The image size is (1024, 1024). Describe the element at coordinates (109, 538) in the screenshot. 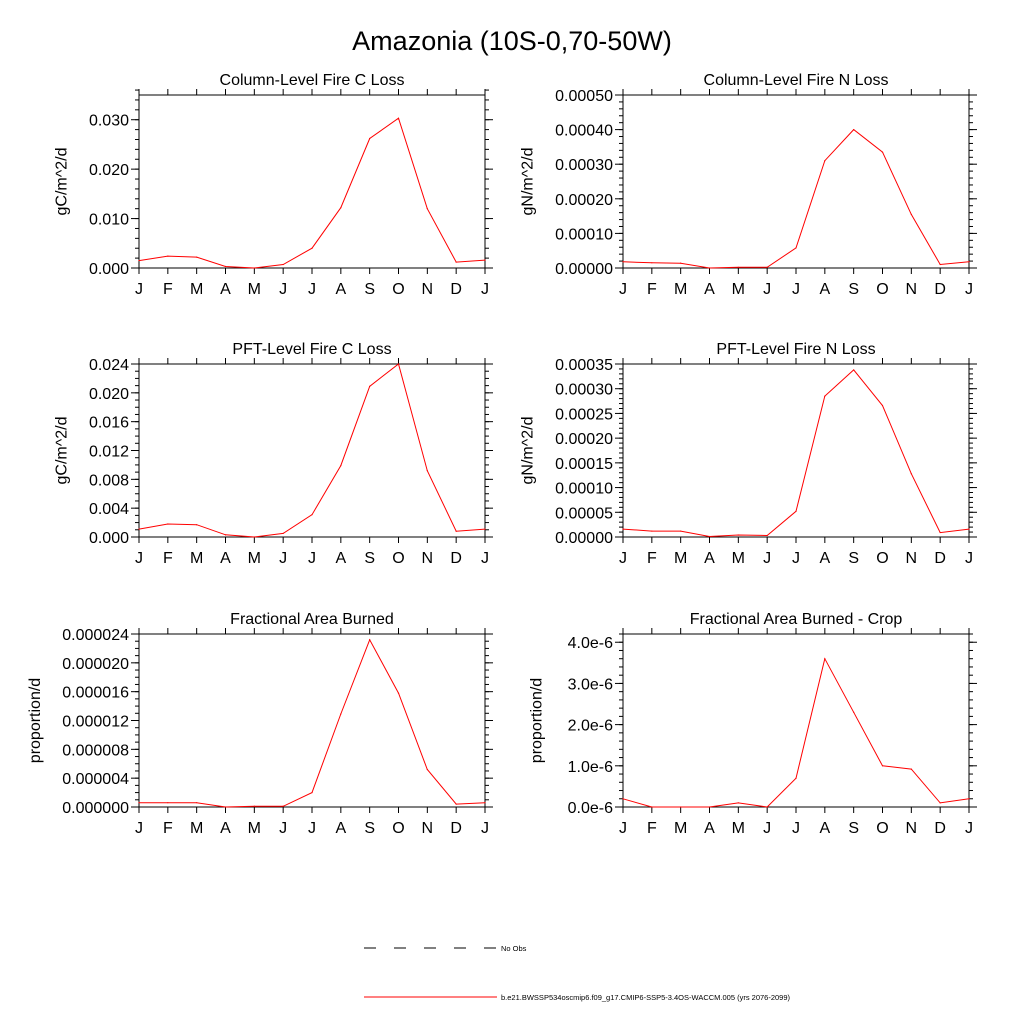

I see `y-tick-label: 0.000` at that location.